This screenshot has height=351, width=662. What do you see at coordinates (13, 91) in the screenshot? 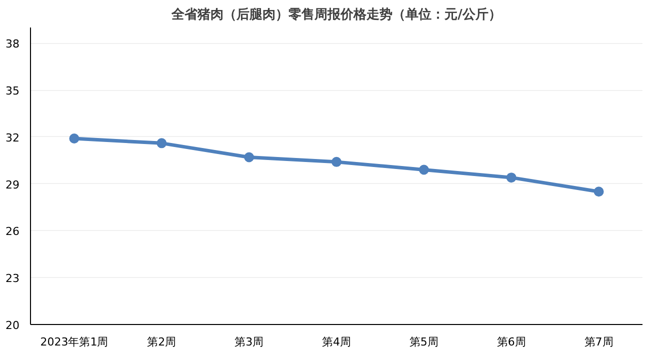
I see `y-tick-label: 35` at bounding box center [13, 91].